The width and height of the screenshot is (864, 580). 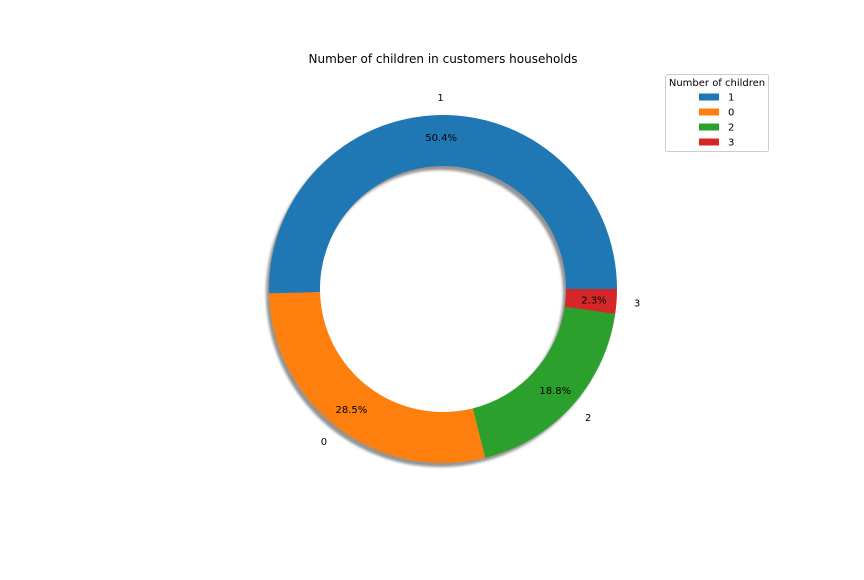 I want to click on legend-item-0: 0, so click(x=716, y=113).